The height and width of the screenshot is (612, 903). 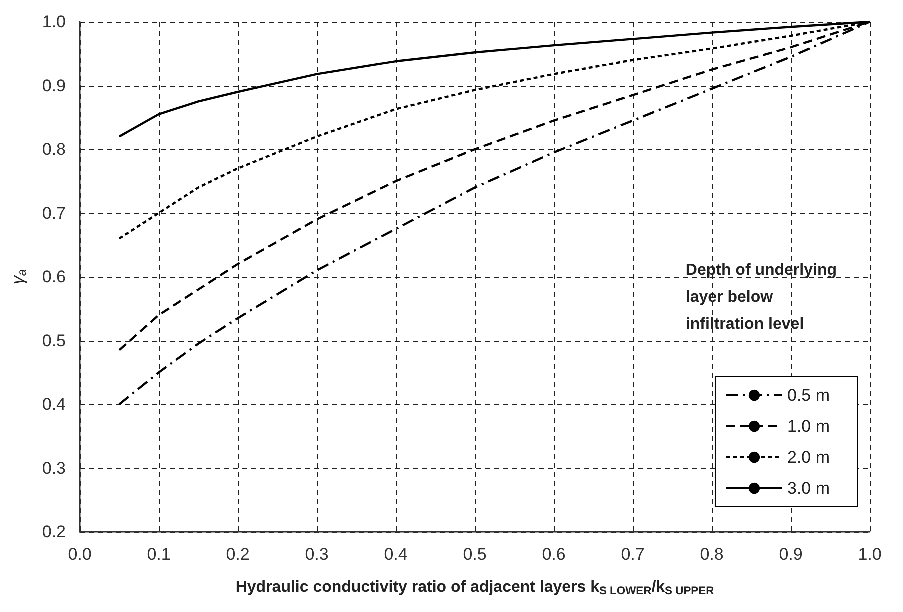 What do you see at coordinates (238, 554) in the screenshot?
I see `x-tick-label: 0.2` at bounding box center [238, 554].